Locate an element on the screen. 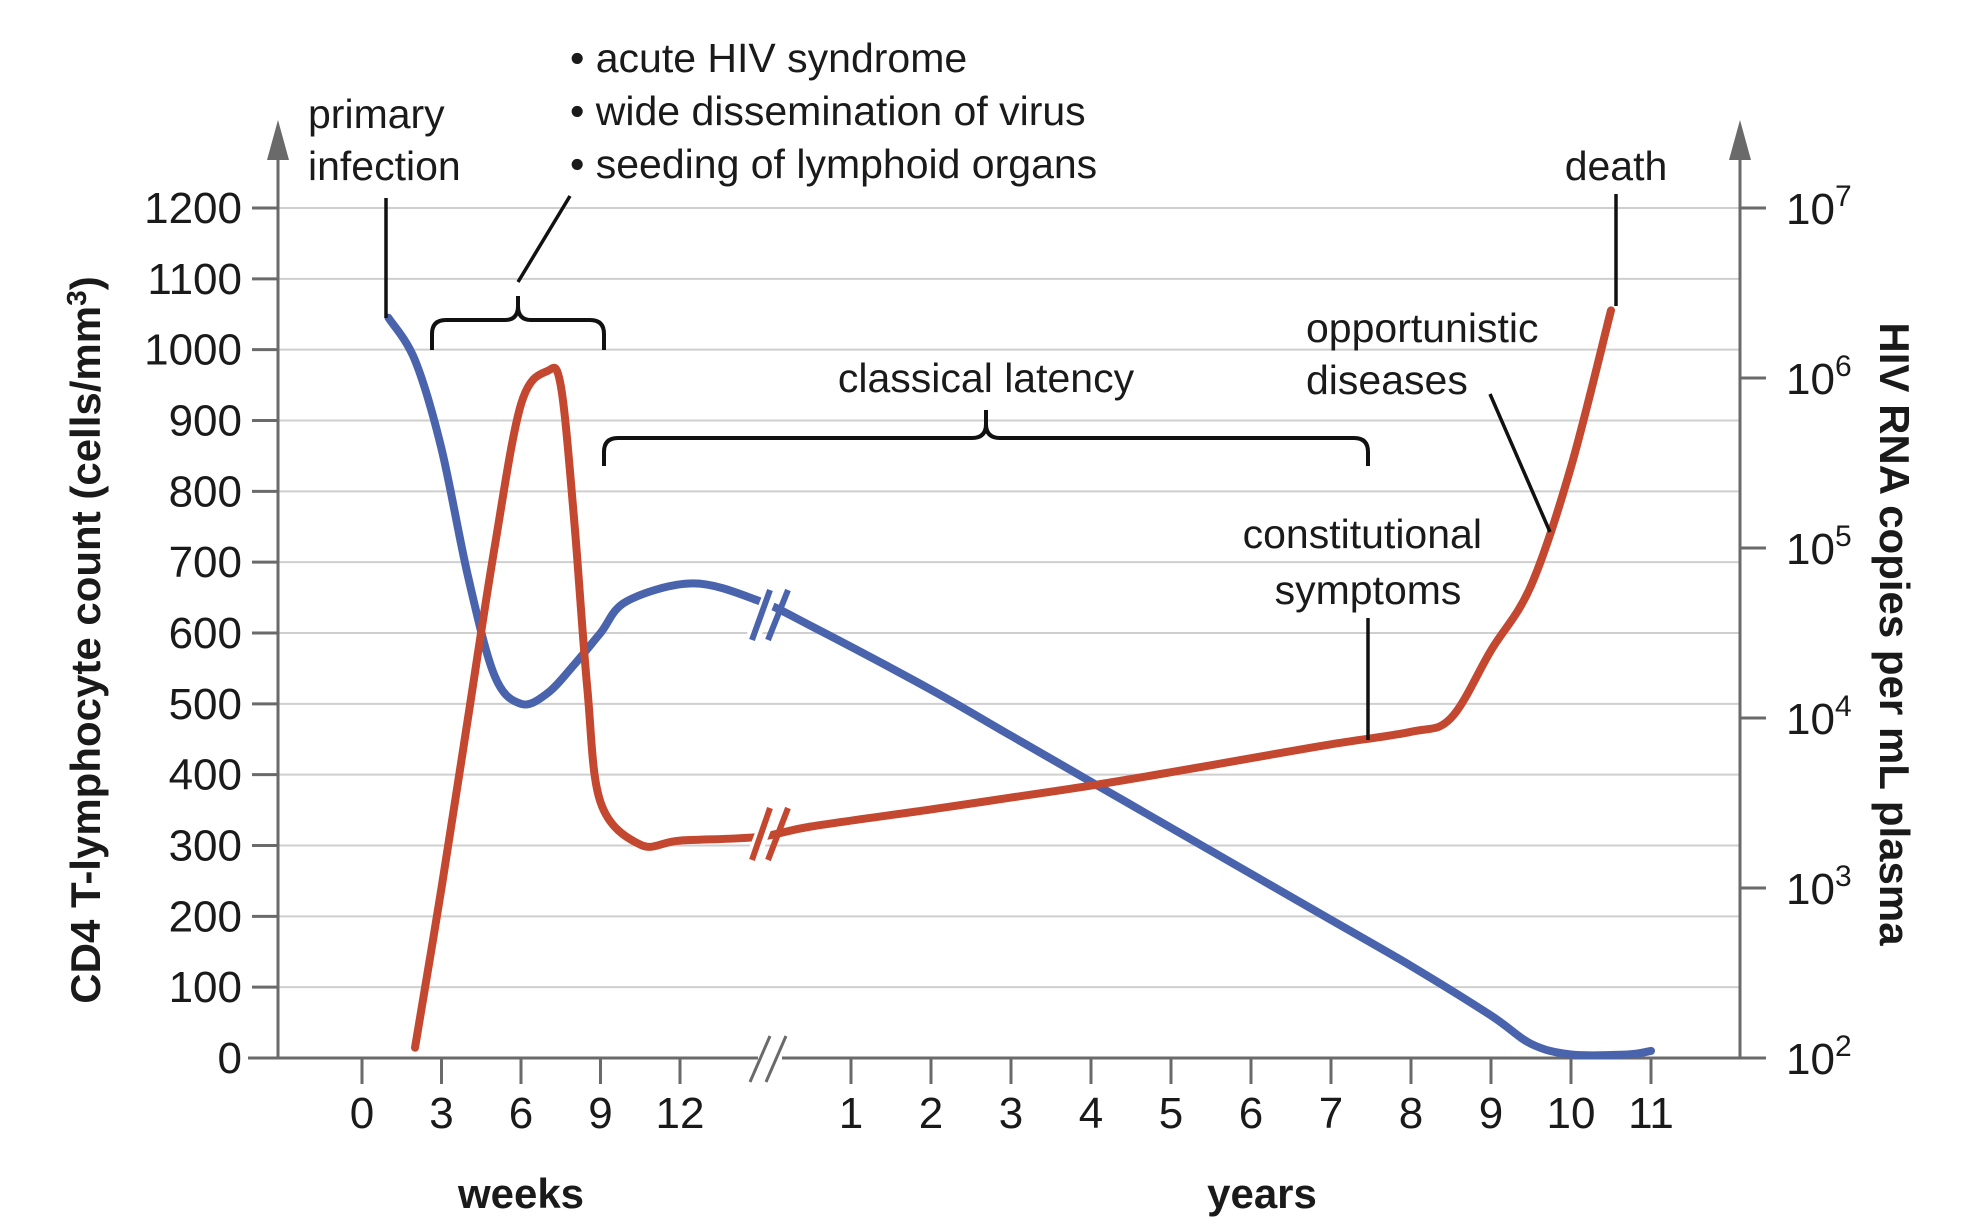  year-tick-label: 11 is located at coordinates (1651, 1113).